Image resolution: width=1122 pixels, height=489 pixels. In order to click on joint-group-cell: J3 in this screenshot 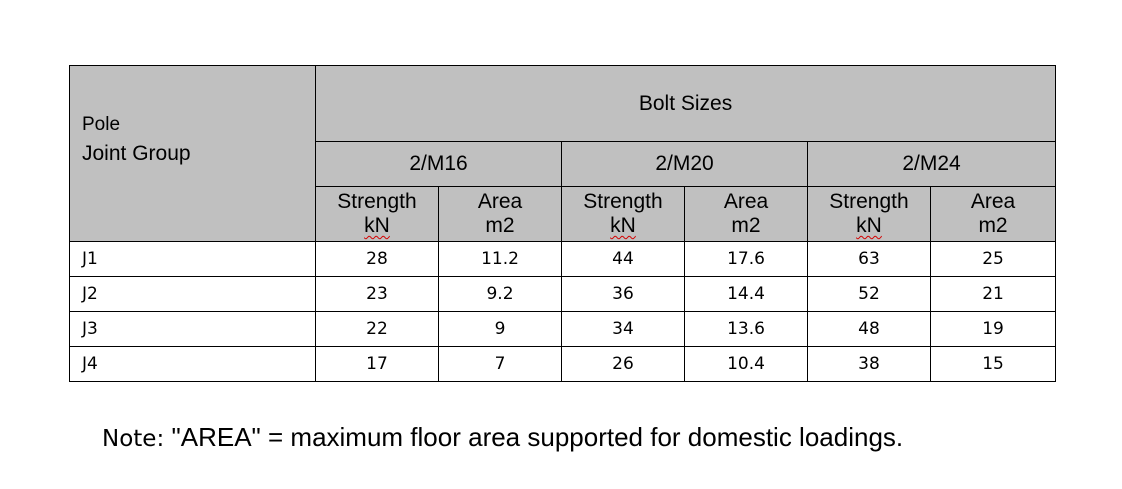, I will do `click(192, 329)`.